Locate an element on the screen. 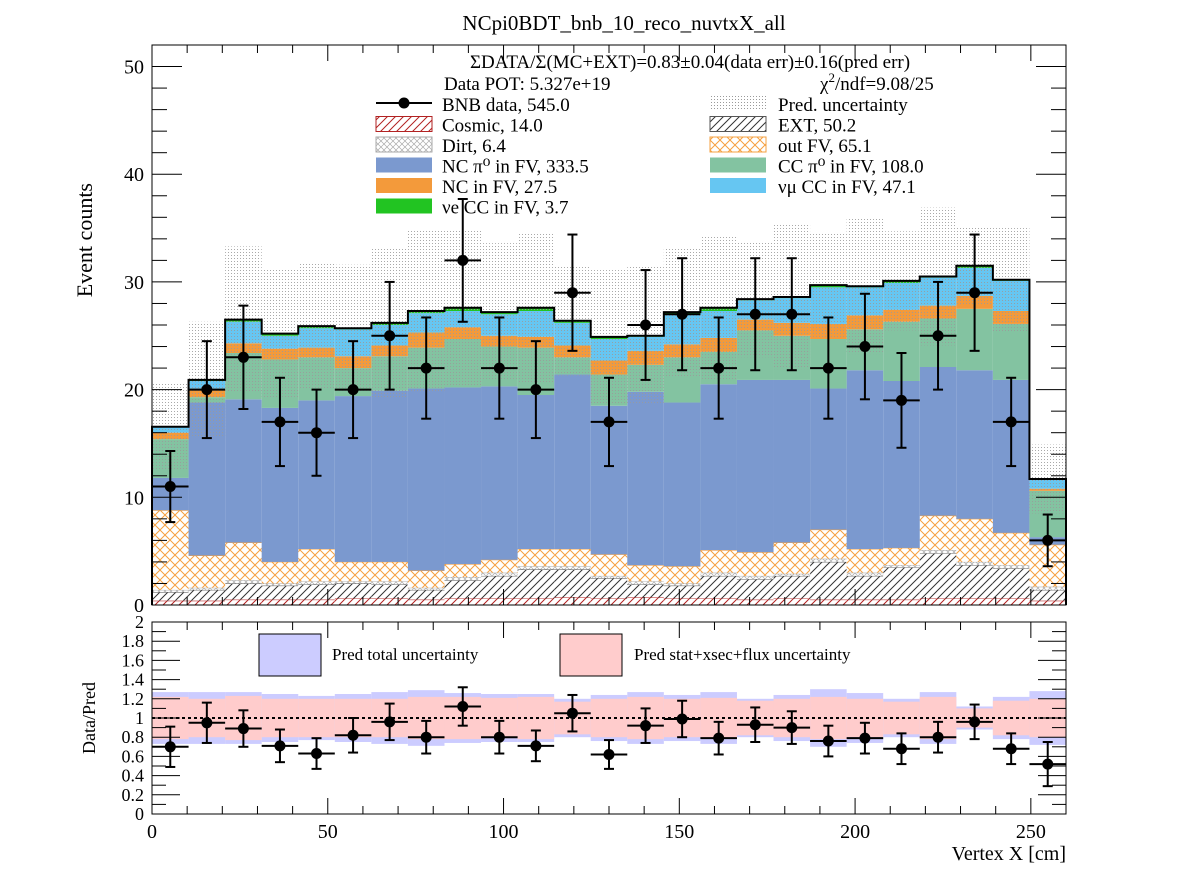 This screenshot has height=875, width=1198. legend-label: EXT, 50.2 is located at coordinates (817, 126).